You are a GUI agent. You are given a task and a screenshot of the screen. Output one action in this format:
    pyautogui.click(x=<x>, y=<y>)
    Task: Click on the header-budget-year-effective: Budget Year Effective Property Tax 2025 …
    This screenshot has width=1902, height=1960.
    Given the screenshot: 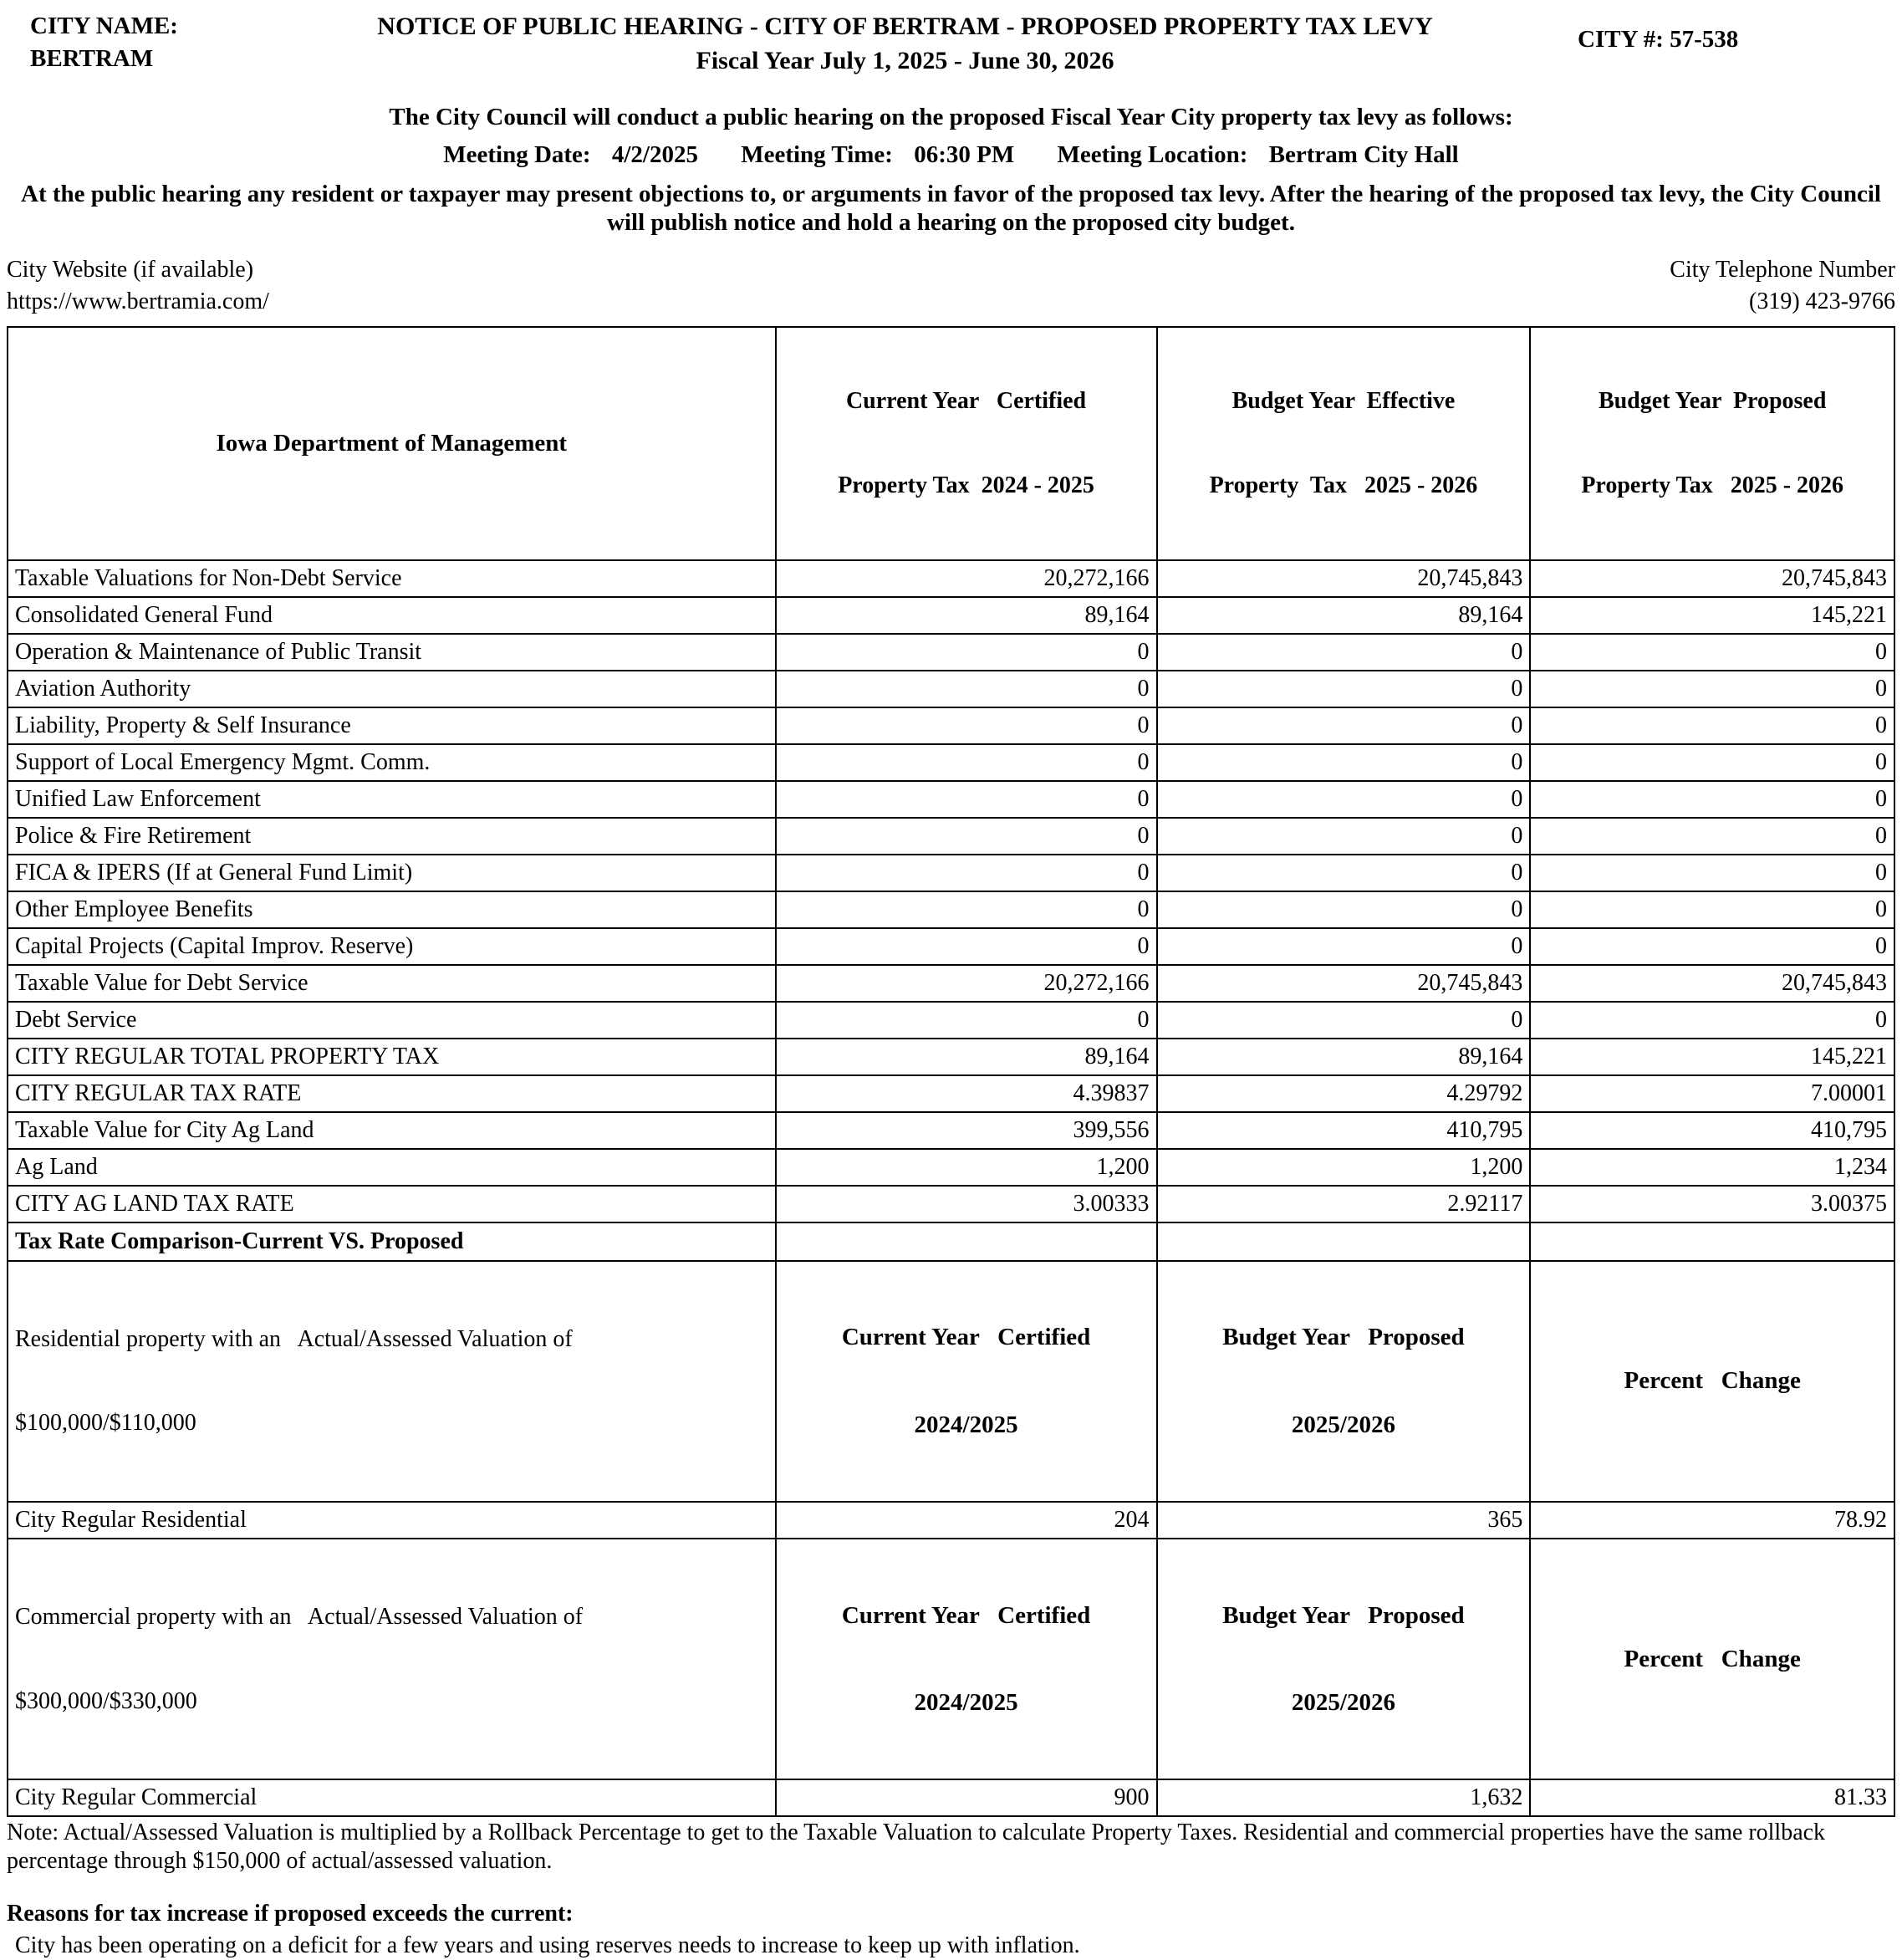 What is the action you would take?
    pyautogui.click(x=1343, y=443)
    